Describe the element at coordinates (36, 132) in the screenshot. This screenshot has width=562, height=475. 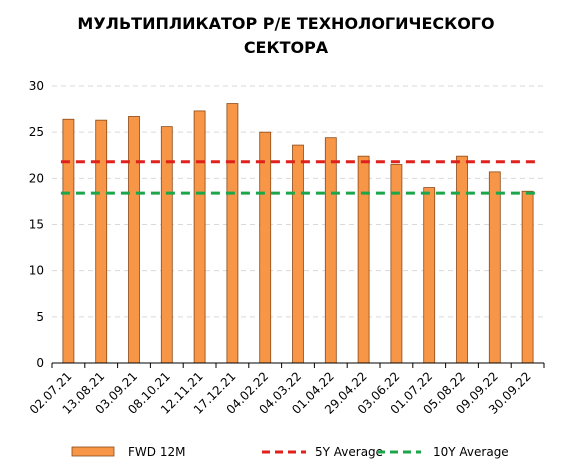
I see `y-tick-label: 25` at that location.